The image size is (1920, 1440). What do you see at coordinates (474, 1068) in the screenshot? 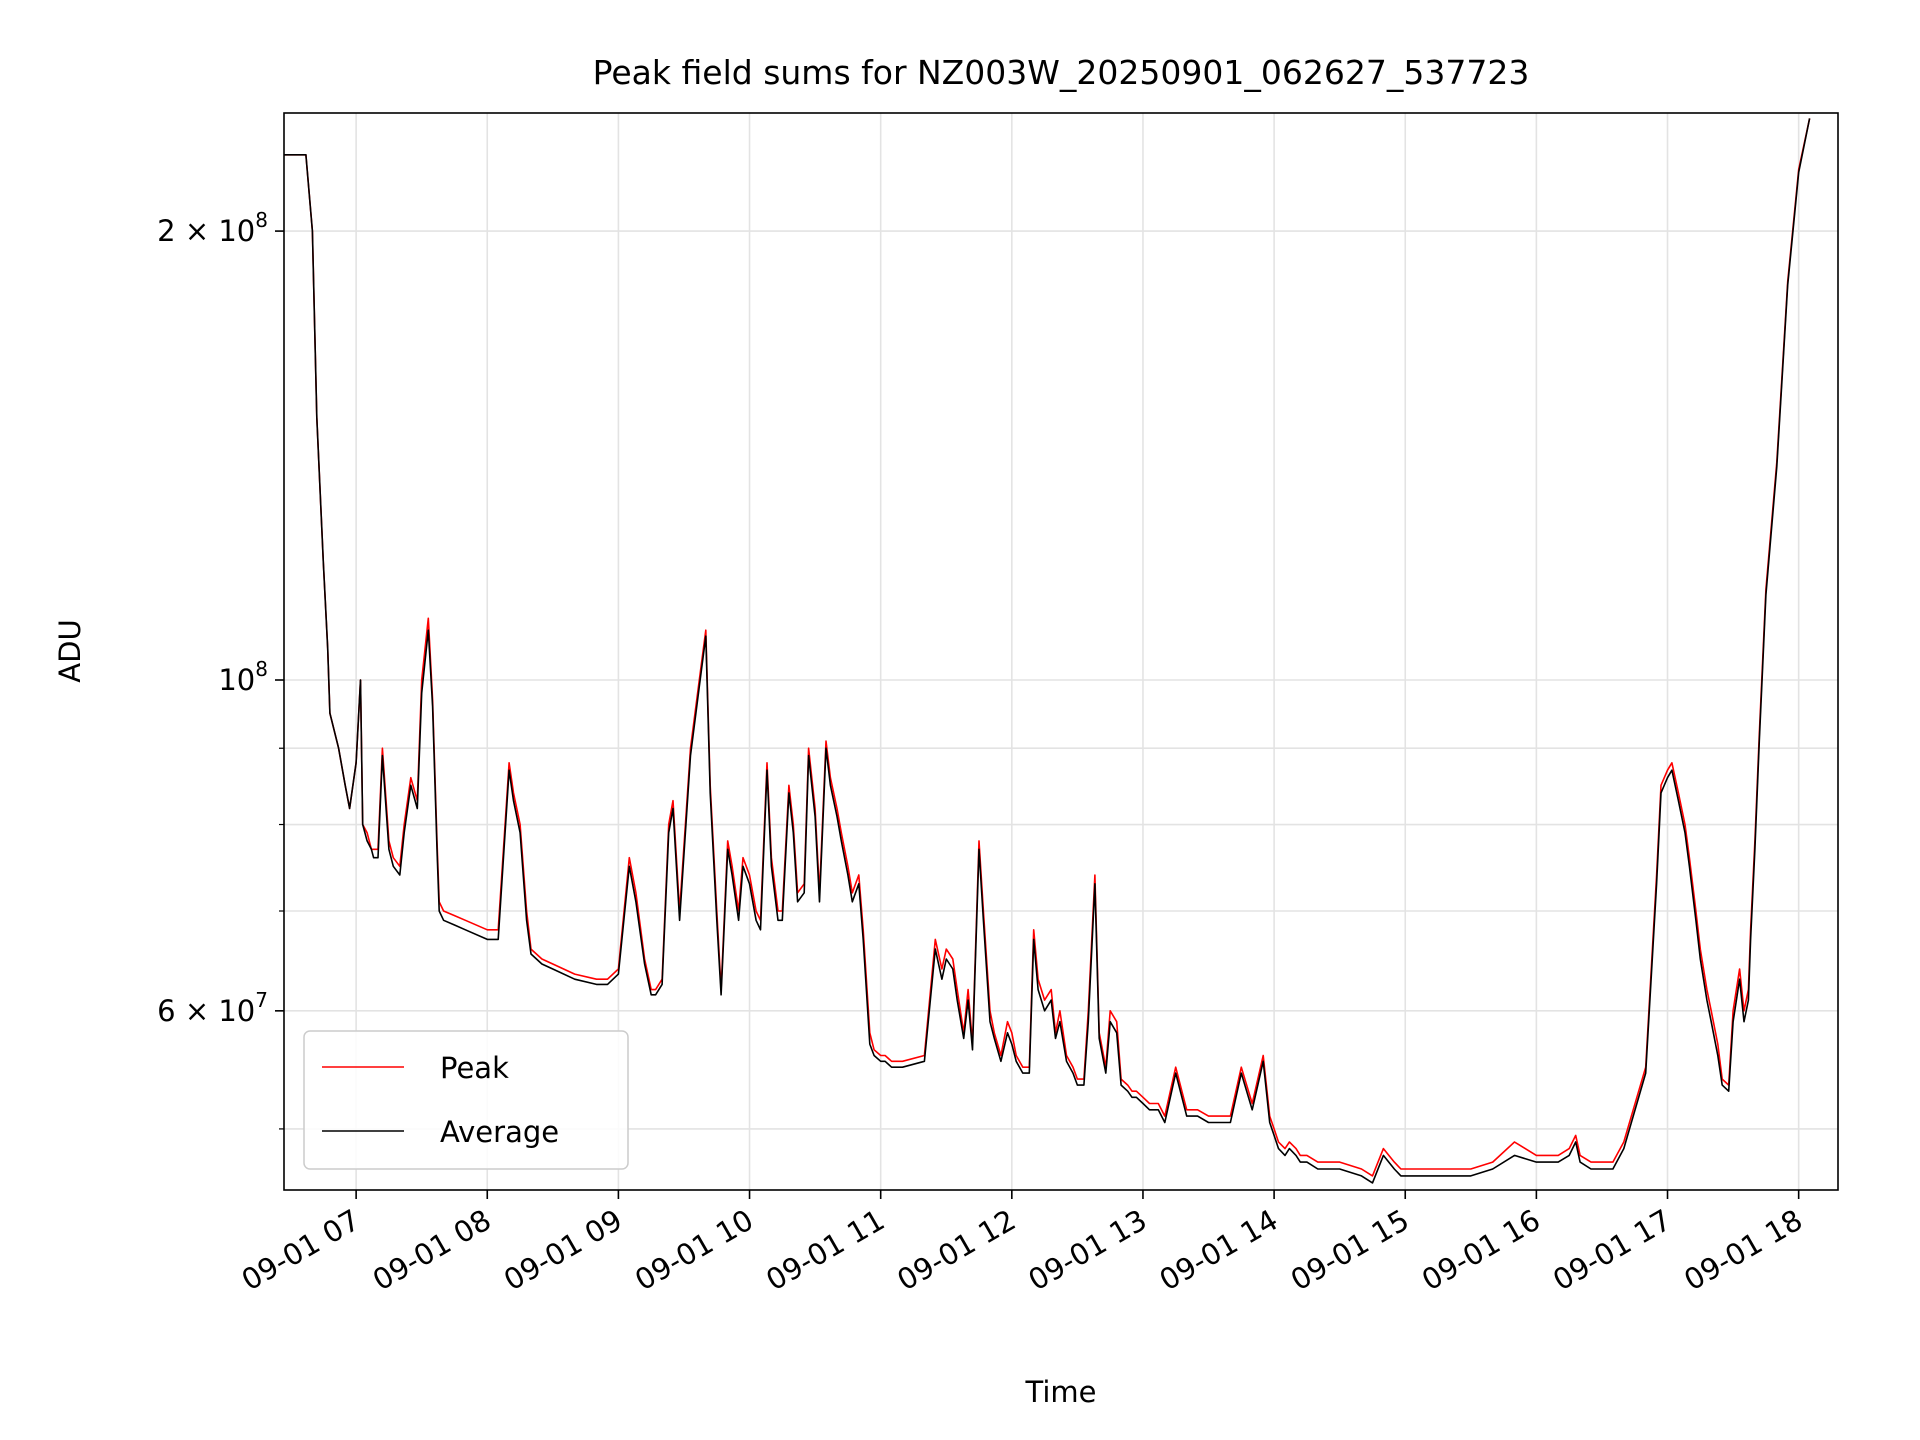
I see `legend-peak-label: Peak` at bounding box center [474, 1068].